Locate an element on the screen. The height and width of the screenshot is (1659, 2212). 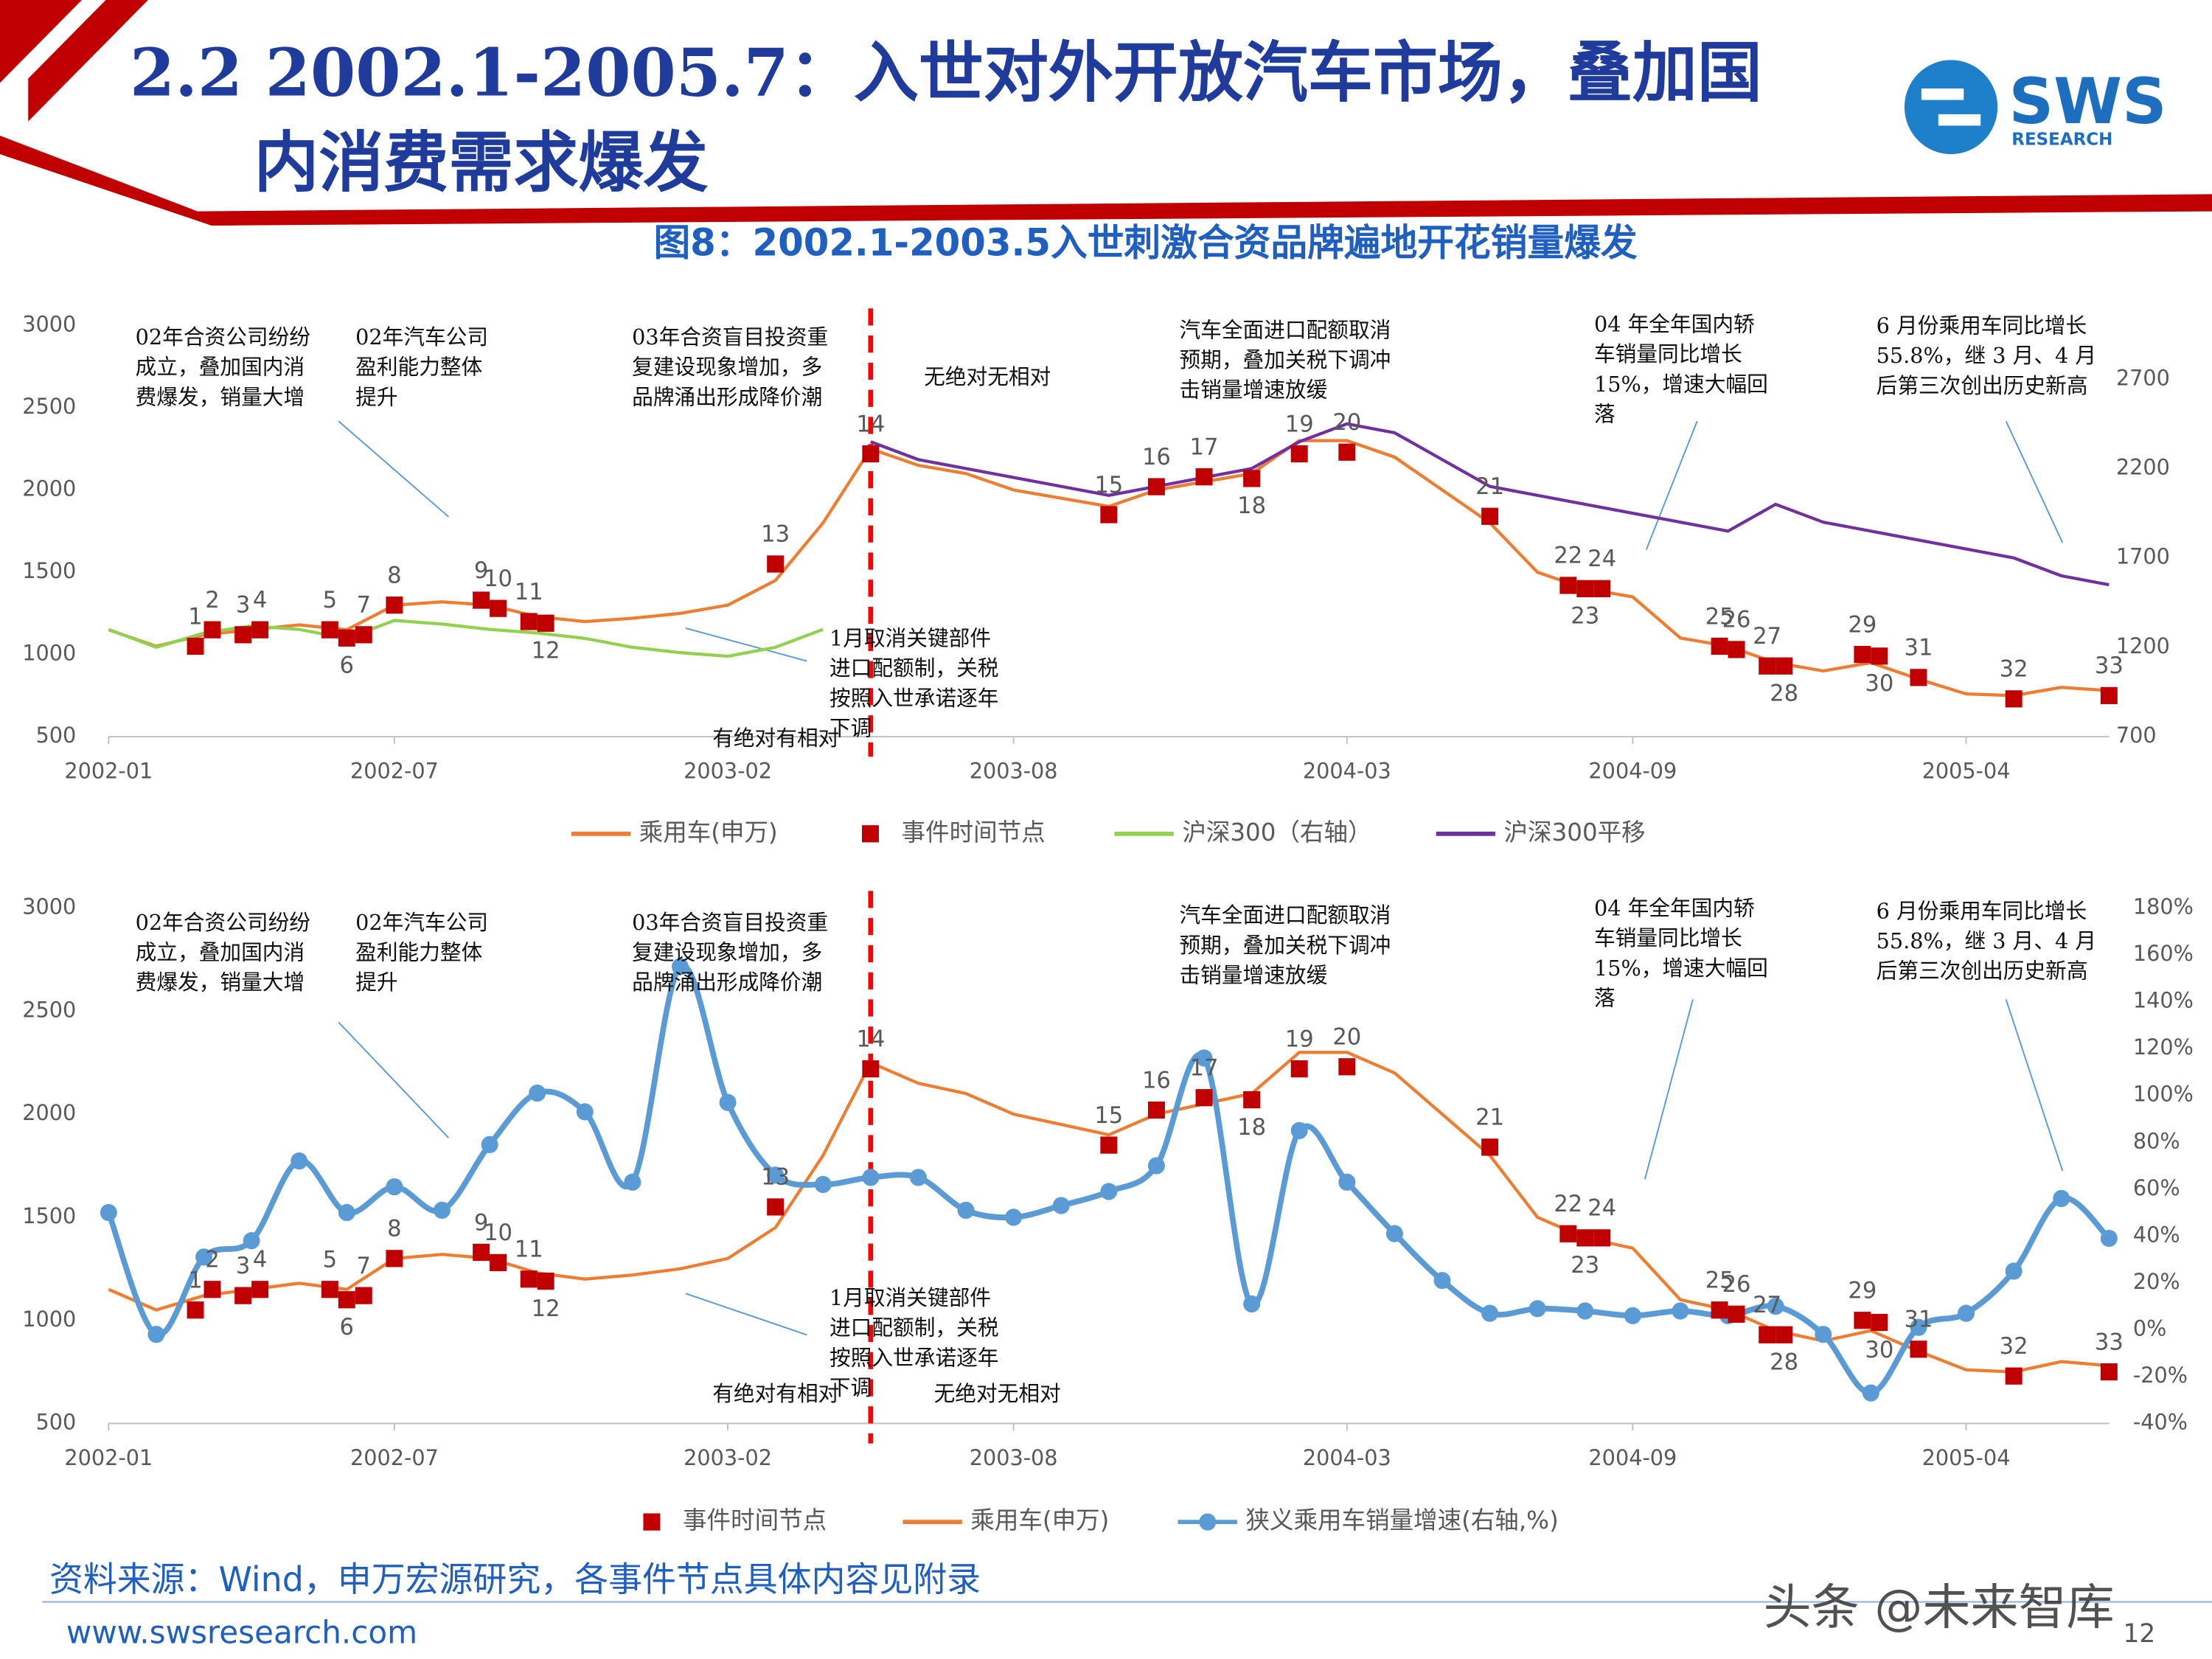
event-label: 3 is located at coordinates (243, 1266).